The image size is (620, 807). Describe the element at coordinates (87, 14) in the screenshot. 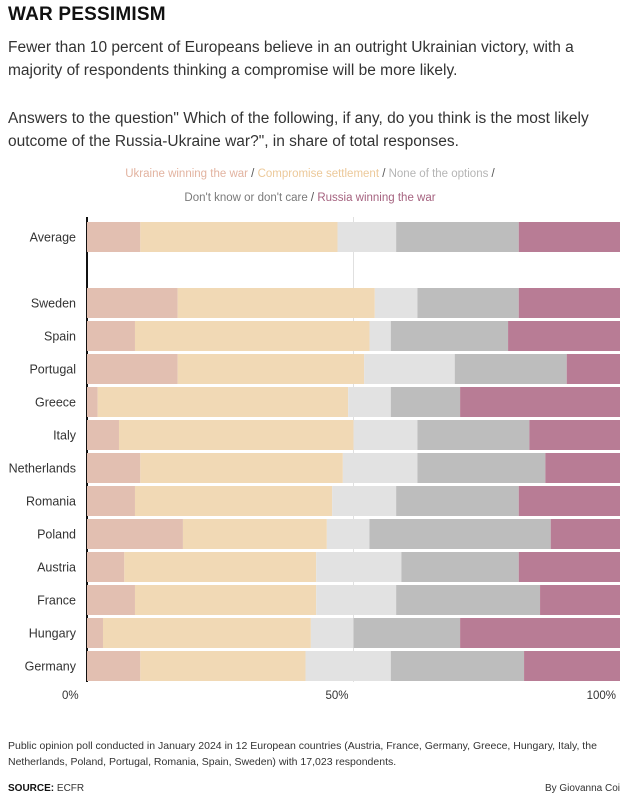

I see `chart-title: WAR PESSIMISM` at that location.